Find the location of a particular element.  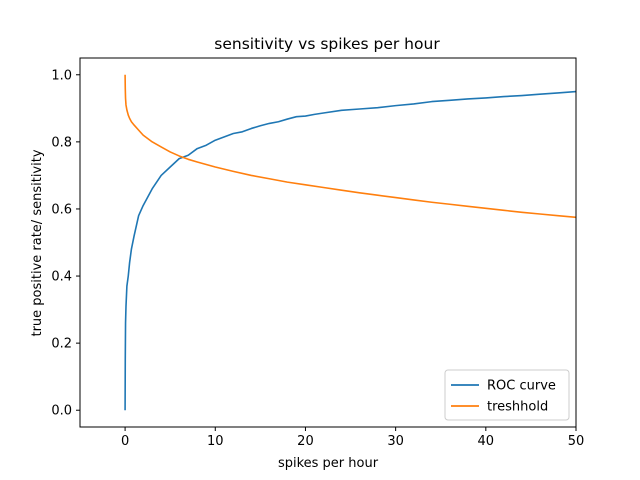

legend-label-0: ROC curve is located at coordinates (521, 386).